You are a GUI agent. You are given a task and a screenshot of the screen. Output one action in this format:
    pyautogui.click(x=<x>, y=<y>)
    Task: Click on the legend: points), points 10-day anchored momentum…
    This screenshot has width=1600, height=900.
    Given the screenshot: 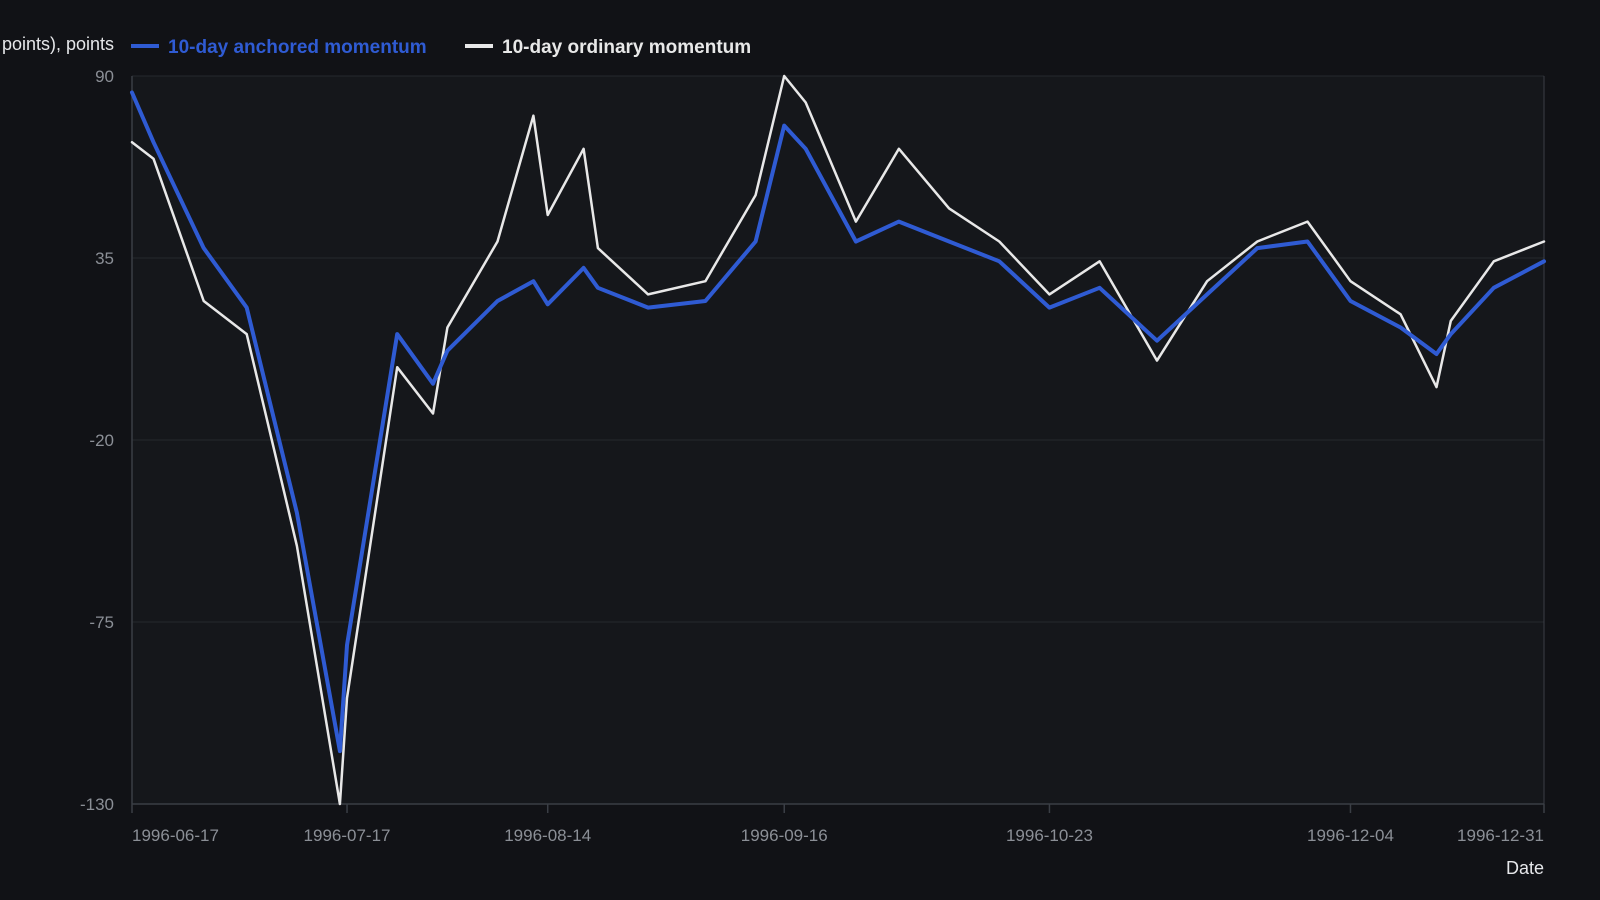 What is the action you would take?
    pyautogui.click(x=376, y=46)
    